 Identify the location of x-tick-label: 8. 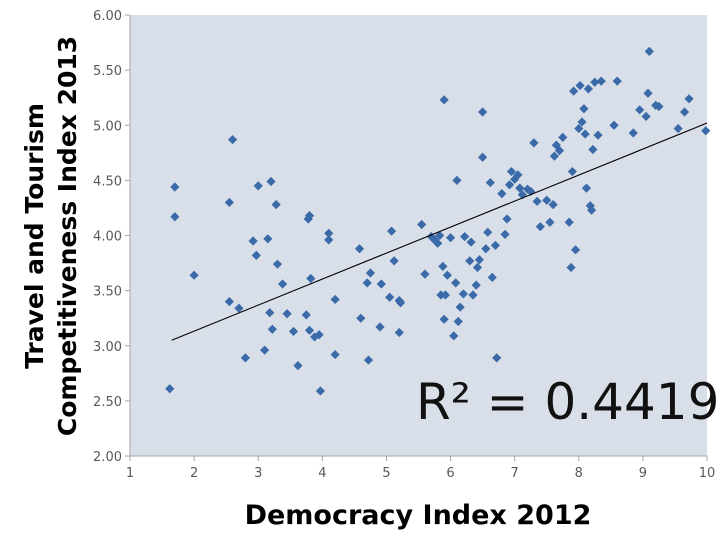
(579, 473).